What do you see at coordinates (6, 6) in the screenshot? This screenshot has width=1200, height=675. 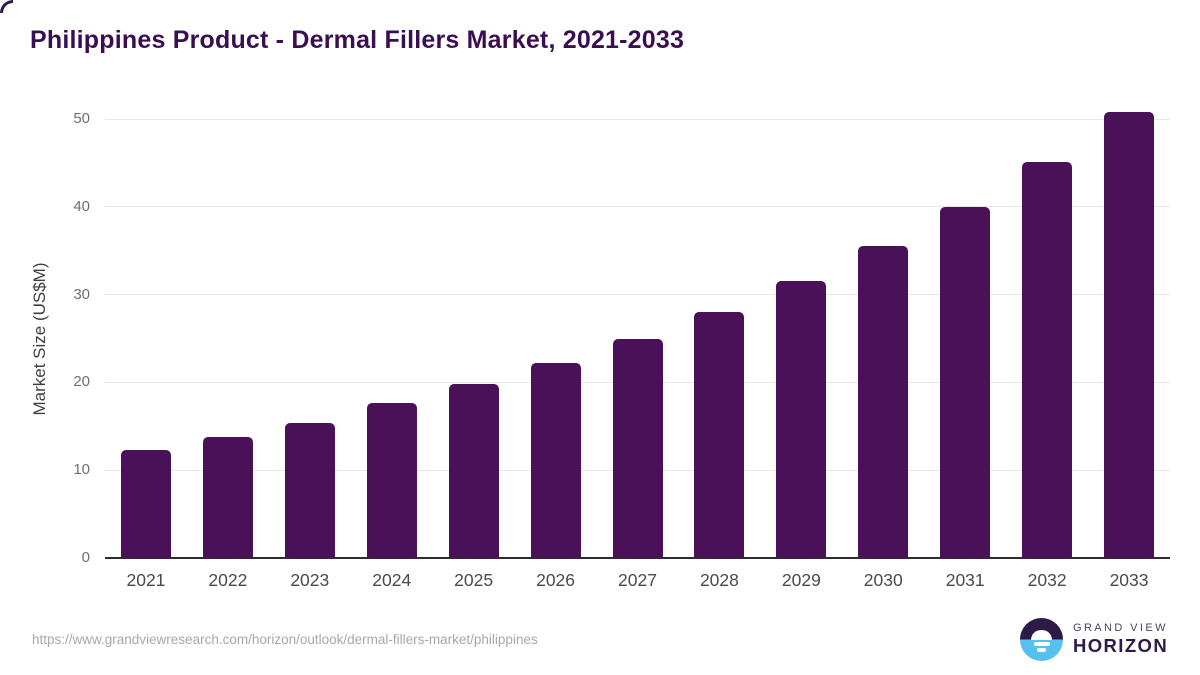 I see `rounded-corner-artifact` at bounding box center [6, 6].